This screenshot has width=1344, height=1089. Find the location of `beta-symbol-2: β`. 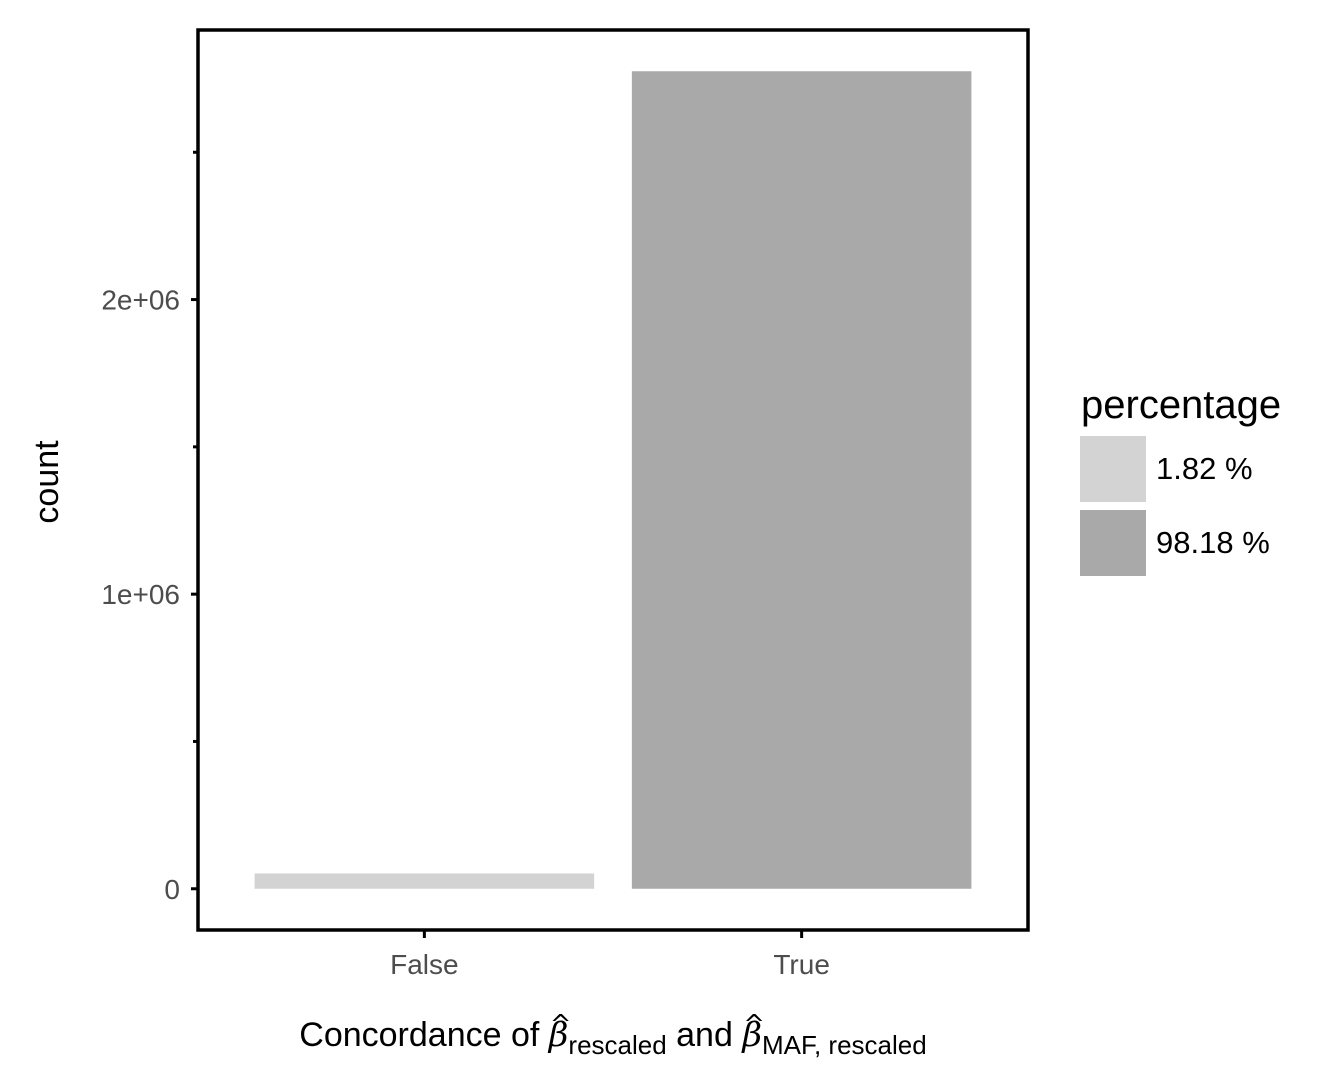

beta-symbol-2: β is located at coordinates (751, 1035).